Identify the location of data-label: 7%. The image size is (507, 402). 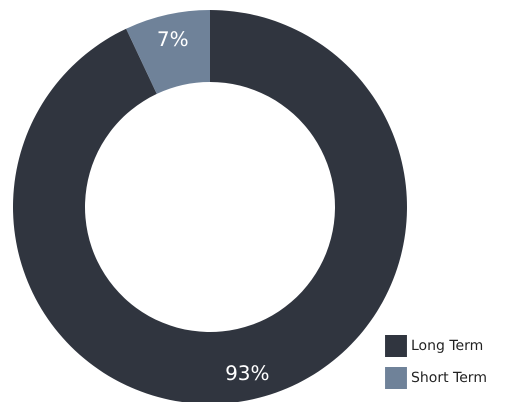
(172, 39).